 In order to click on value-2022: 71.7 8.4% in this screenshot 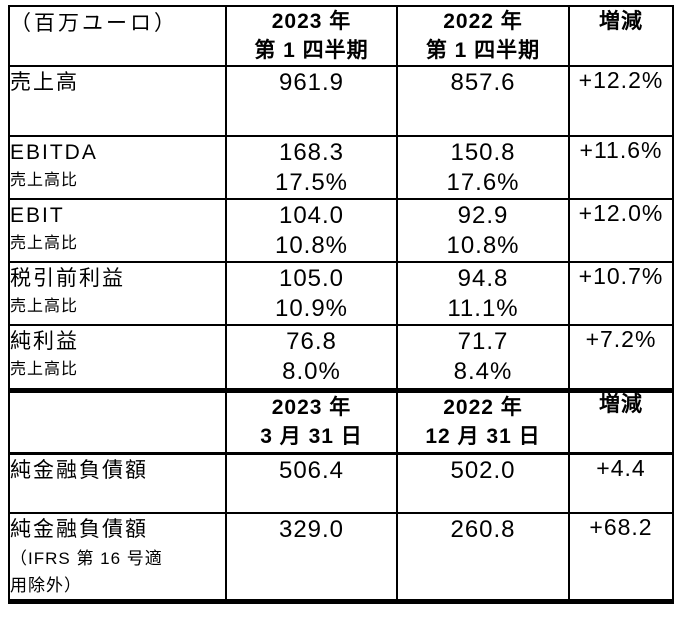, I will do `click(483, 357)`.